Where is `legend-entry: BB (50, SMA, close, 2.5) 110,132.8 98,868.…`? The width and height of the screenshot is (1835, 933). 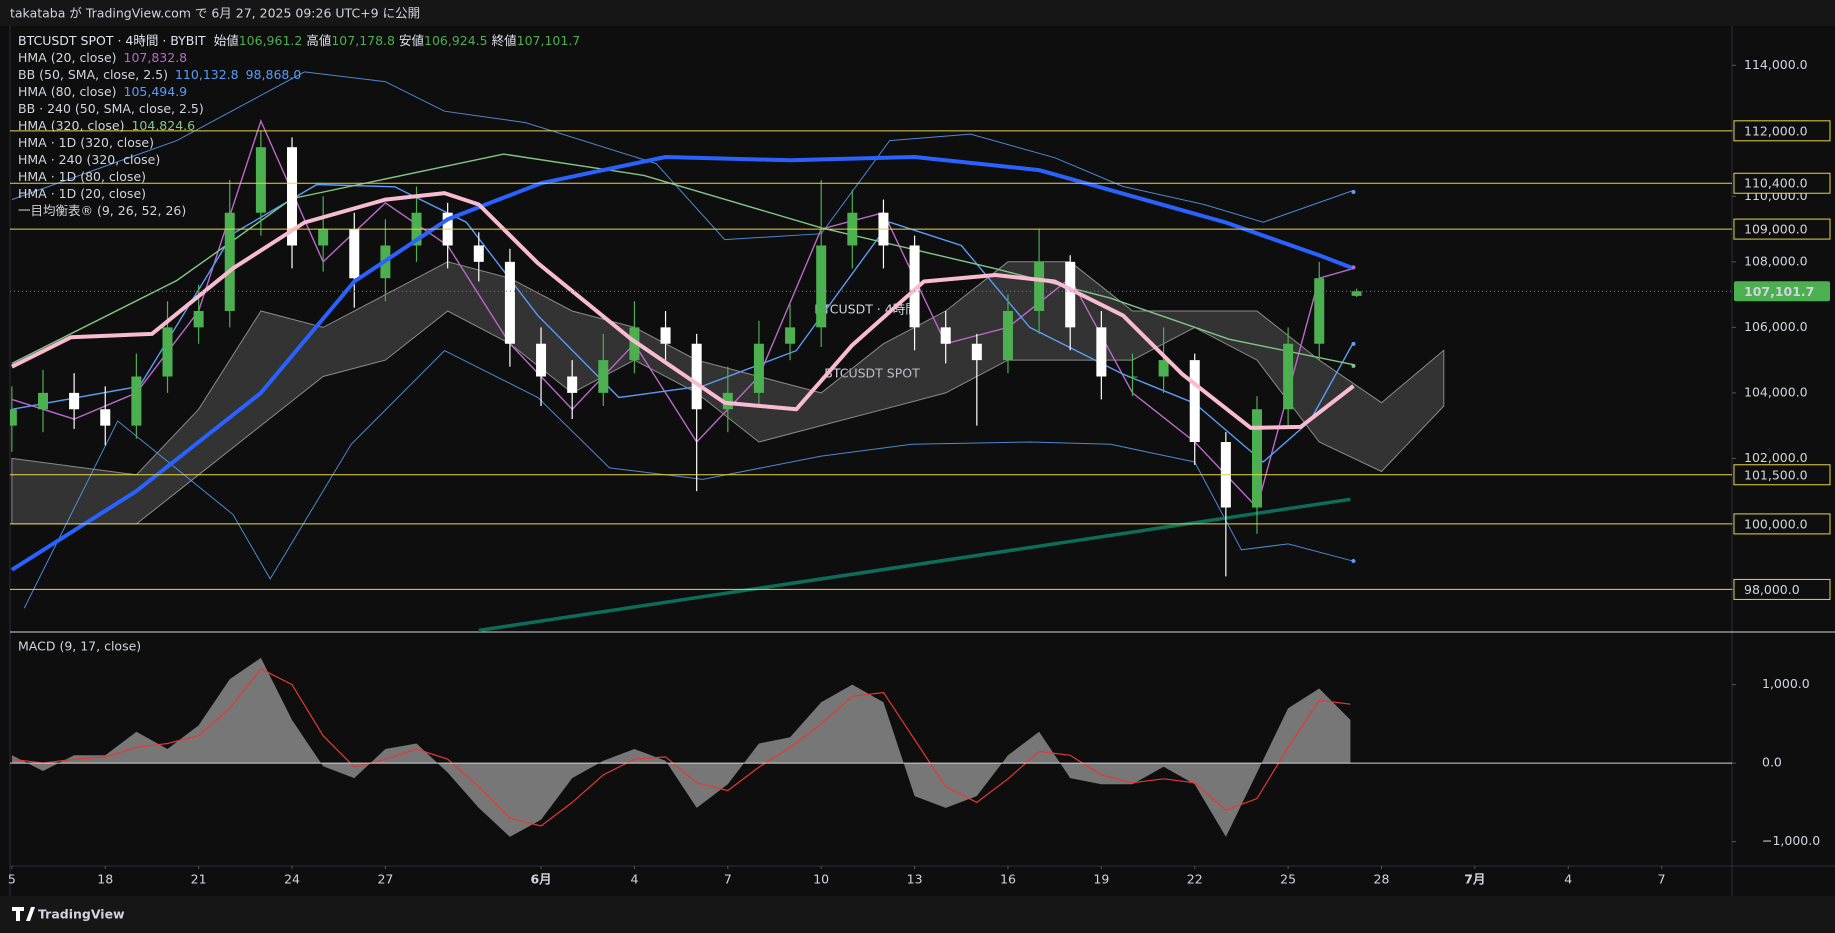
legend-entry: BB (50, SMA, close, 2.5) 110,132.8 98,868.… is located at coordinates (159, 74).